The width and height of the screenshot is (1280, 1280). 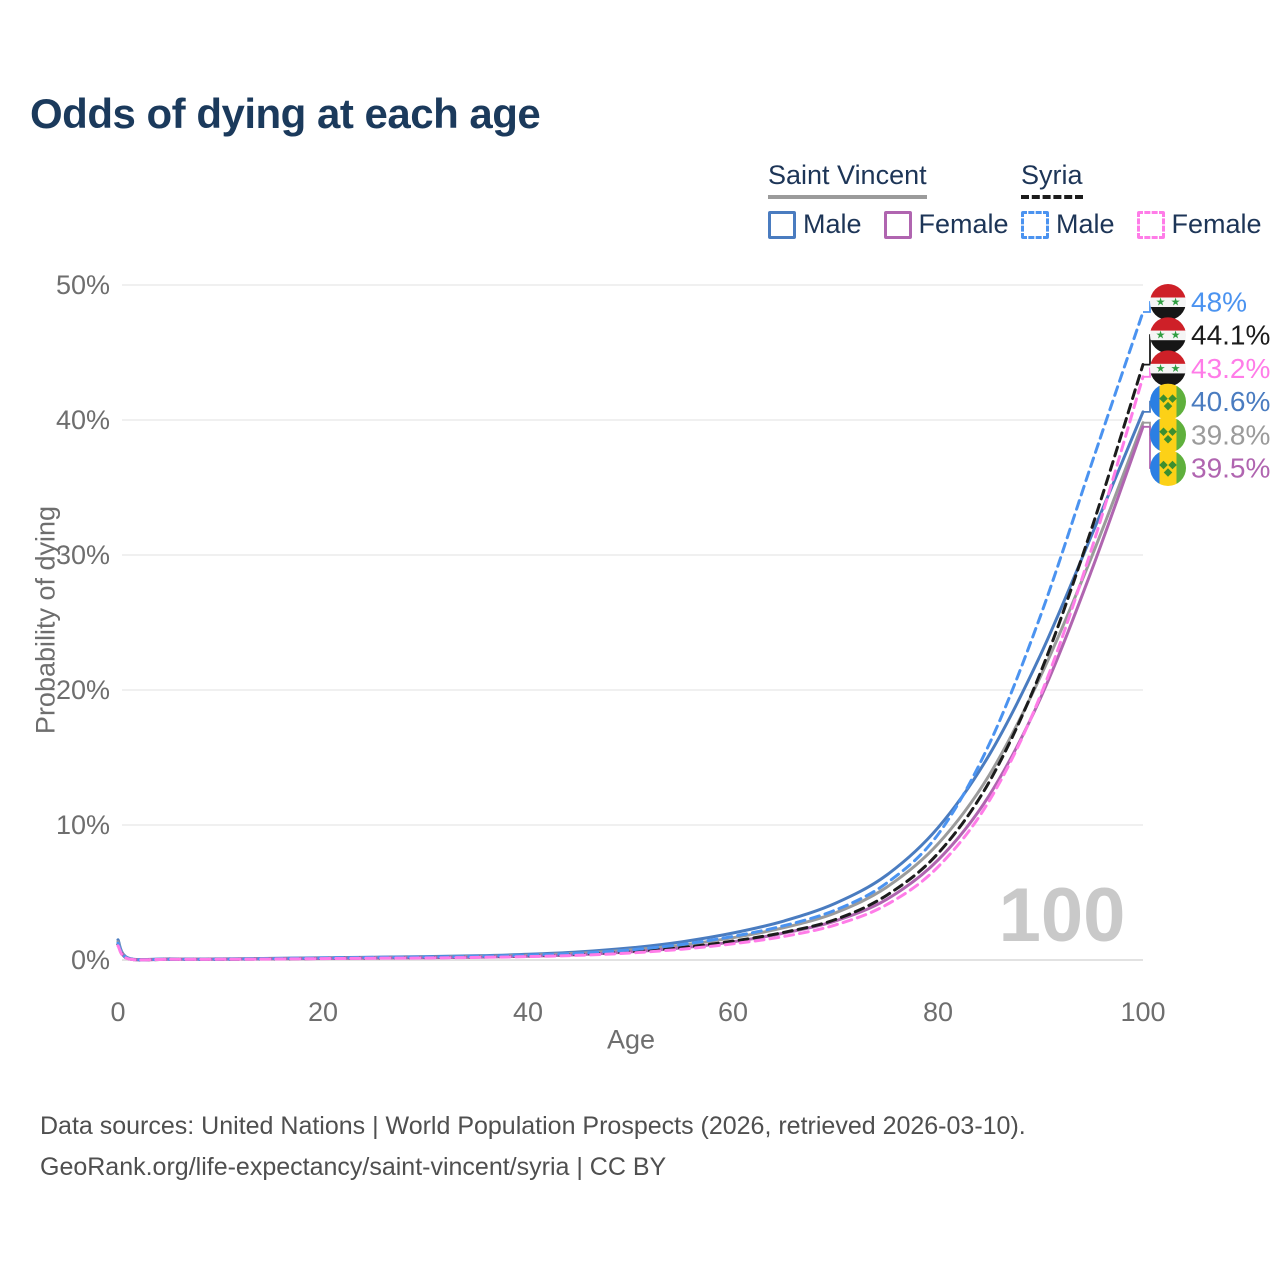 I want to click on chart-title: Odds of dying at each age, so click(x=285, y=113).